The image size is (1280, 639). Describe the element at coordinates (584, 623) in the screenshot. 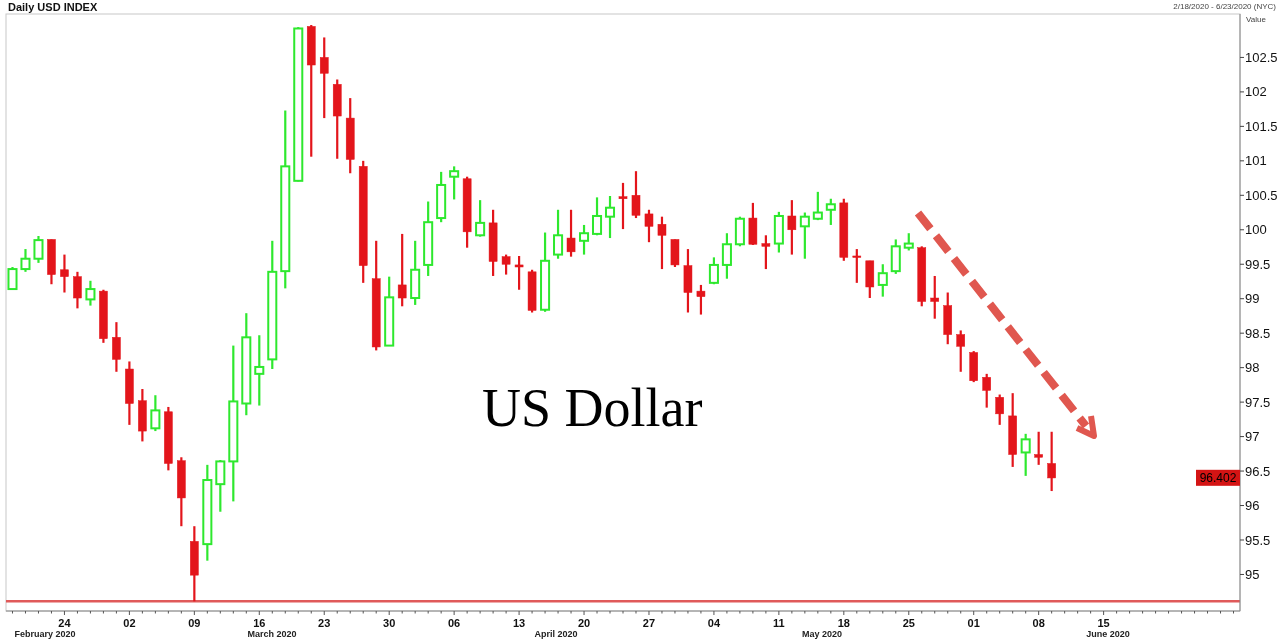

I see `x-tick-label: 20` at that location.